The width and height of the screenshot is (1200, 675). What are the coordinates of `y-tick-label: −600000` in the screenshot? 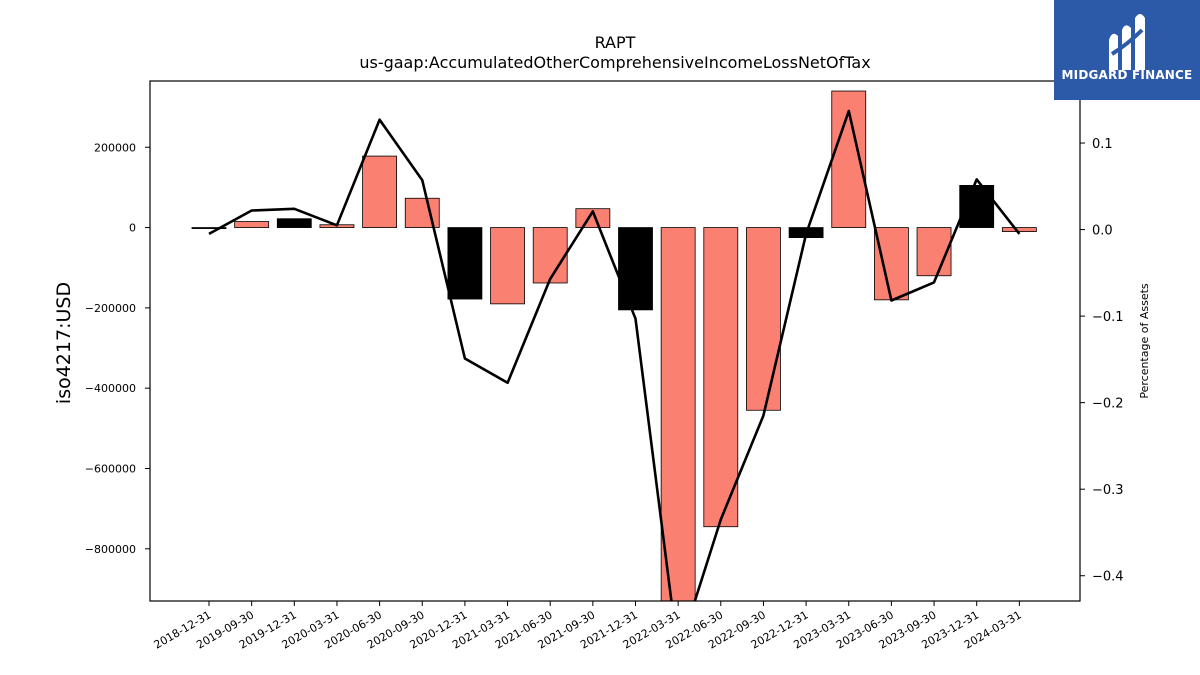 It's located at (110, 468).